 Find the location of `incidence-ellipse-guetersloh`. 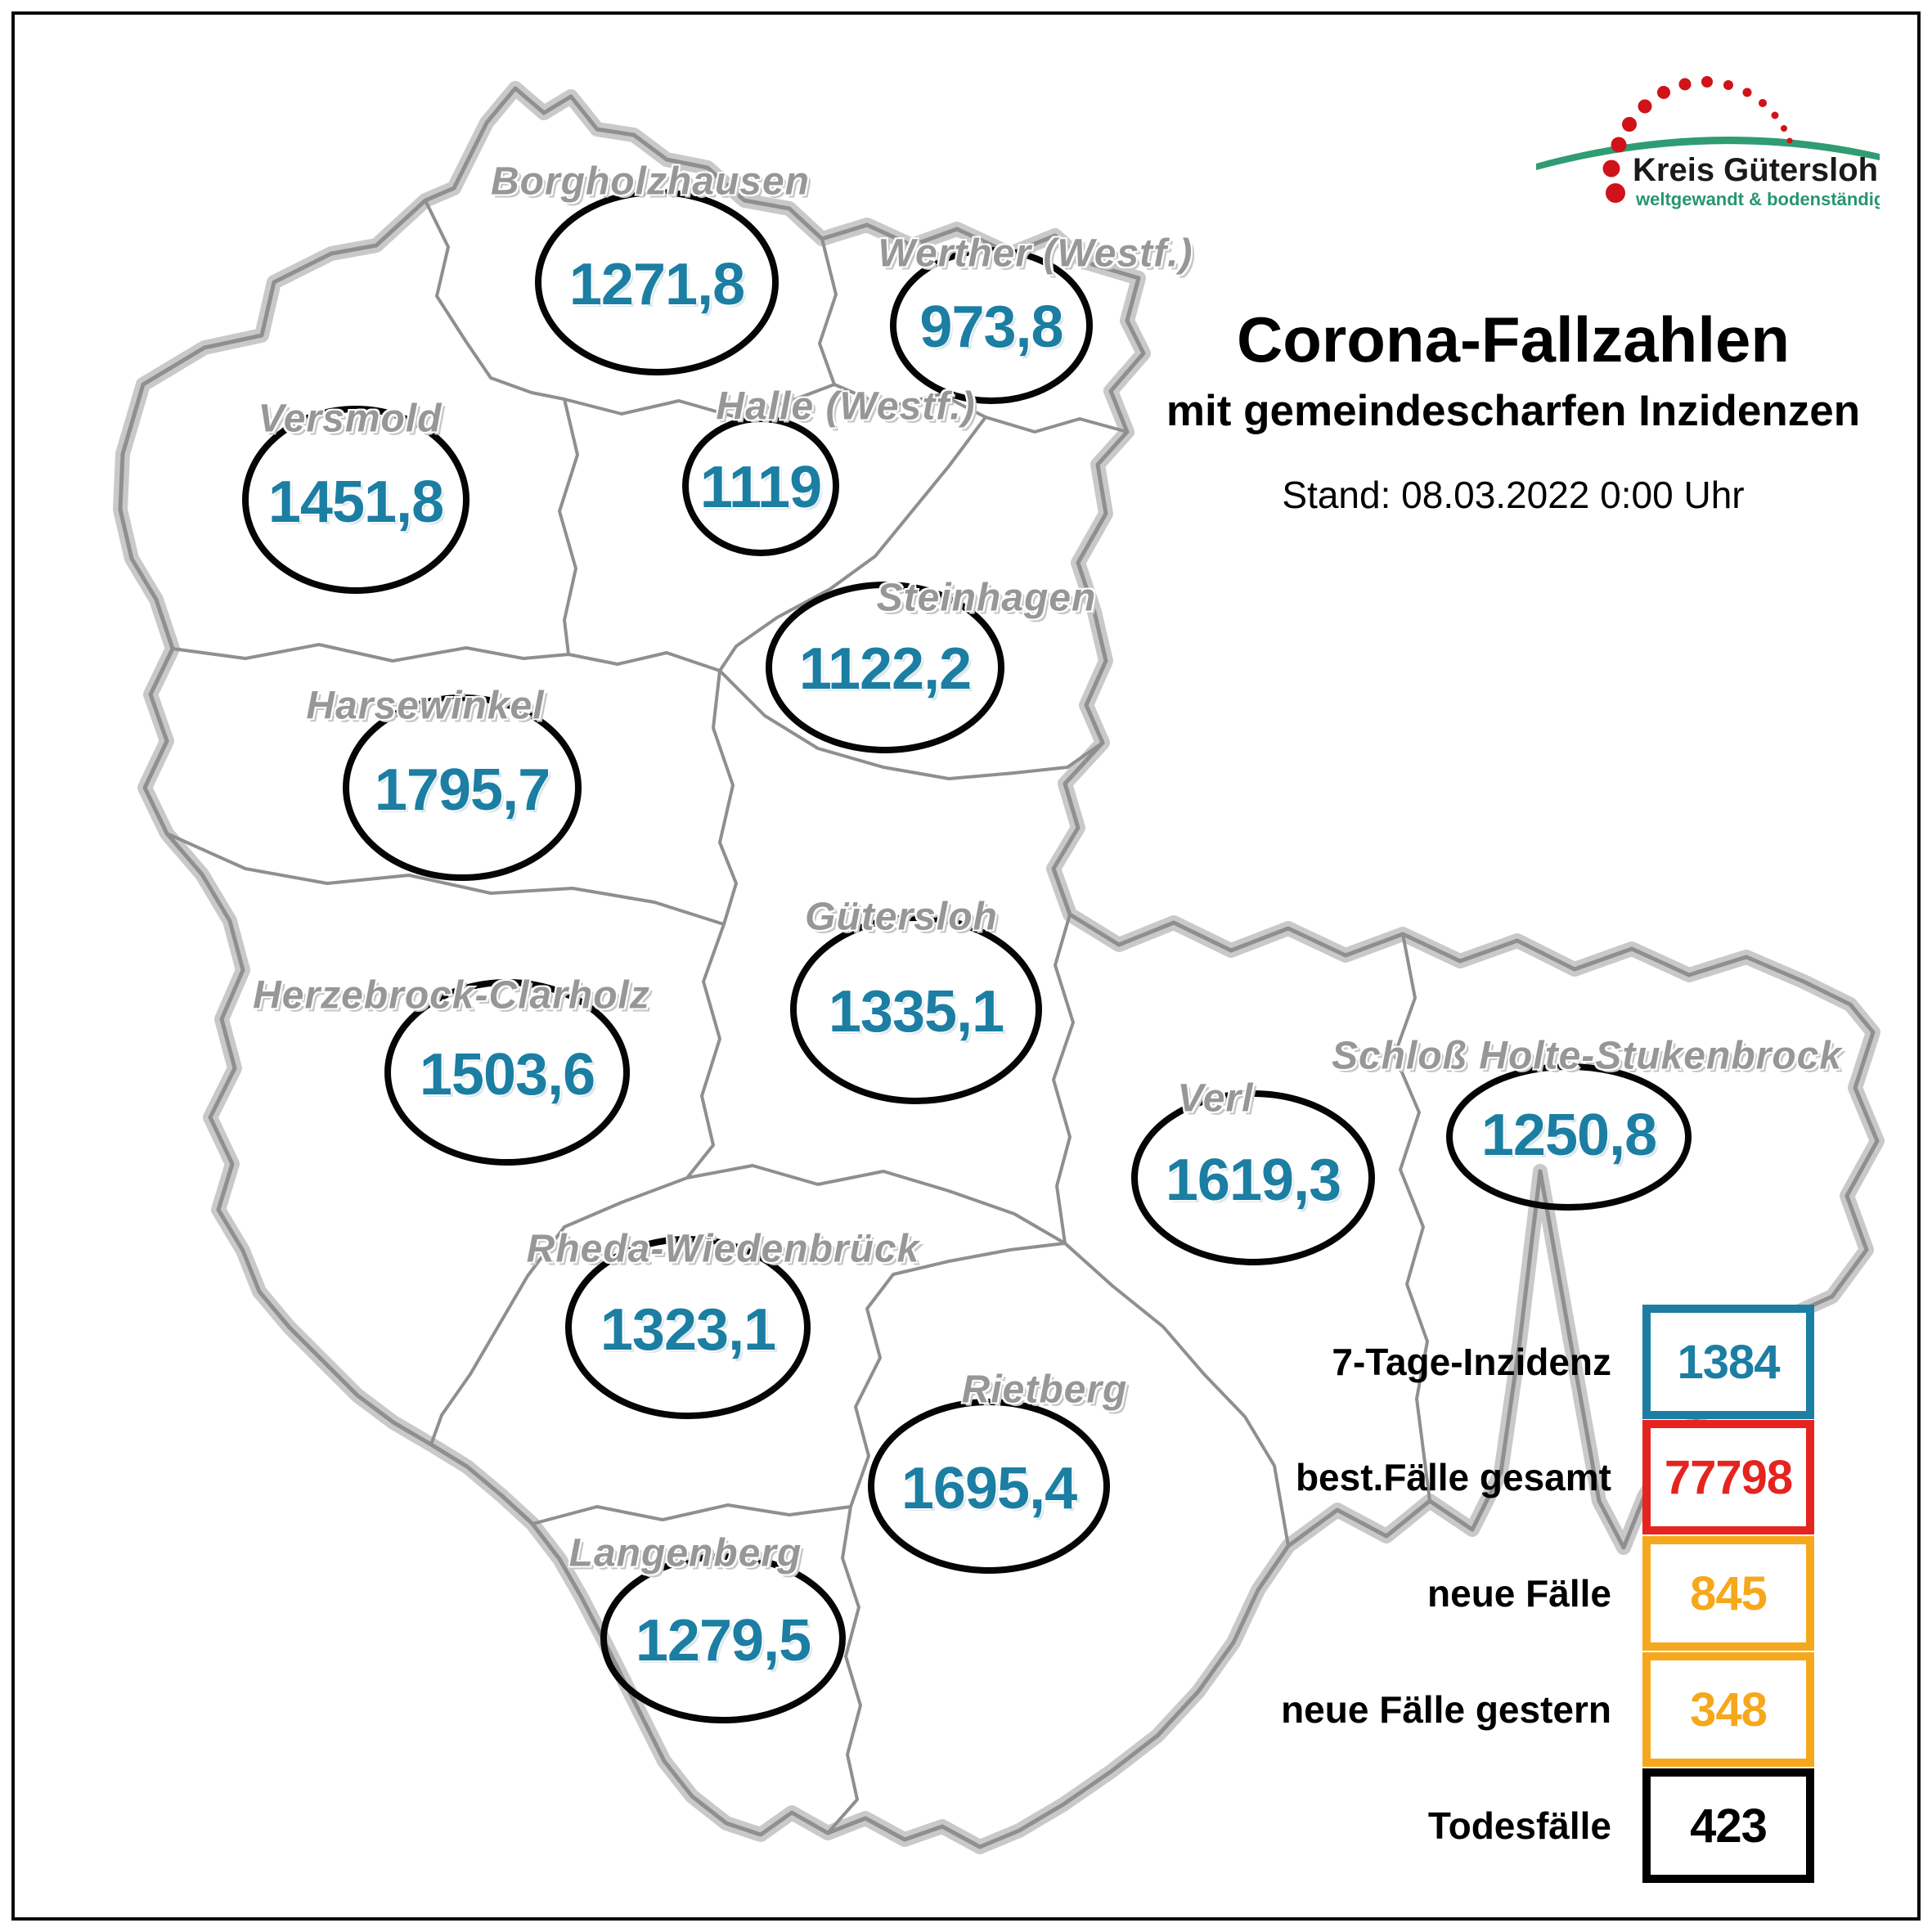

incidence-ellipse-guetersloh is located at coordinates (916, 1009).